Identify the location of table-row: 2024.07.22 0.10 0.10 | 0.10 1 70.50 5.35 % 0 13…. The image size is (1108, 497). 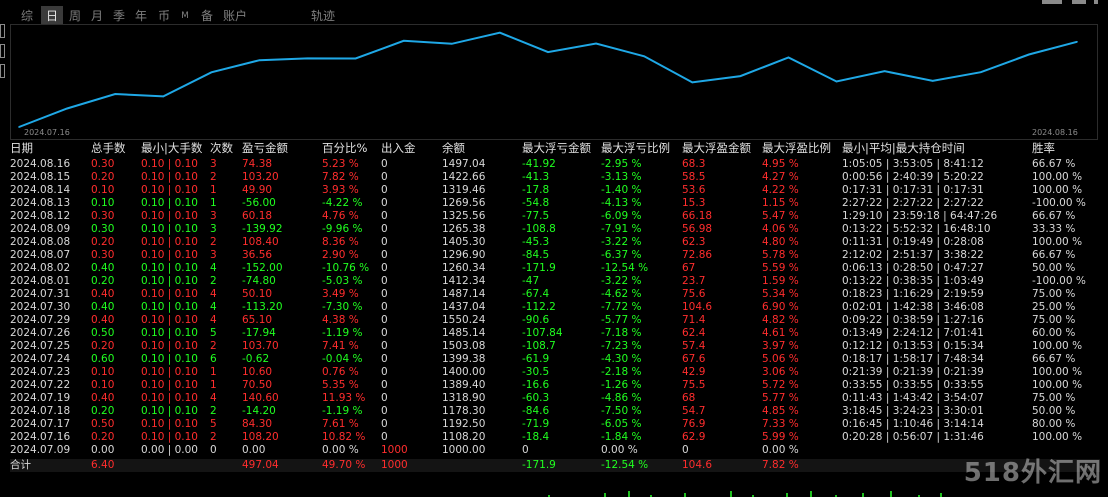
(555, 385).